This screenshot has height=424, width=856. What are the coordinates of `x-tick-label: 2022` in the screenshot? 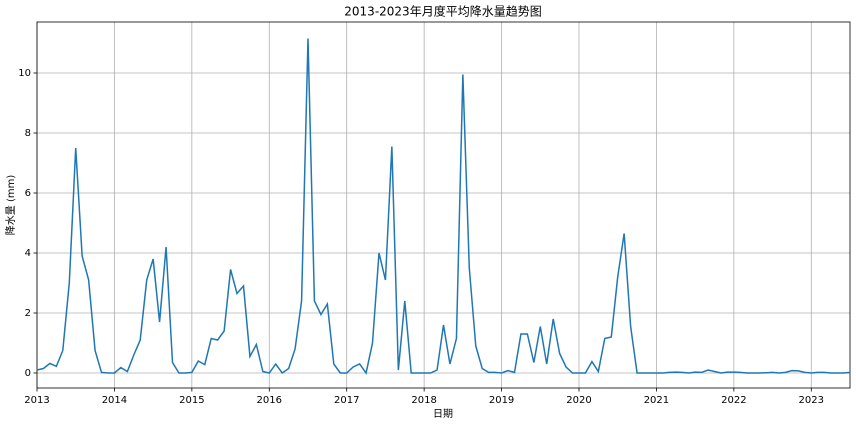 It's located at (733, 400).